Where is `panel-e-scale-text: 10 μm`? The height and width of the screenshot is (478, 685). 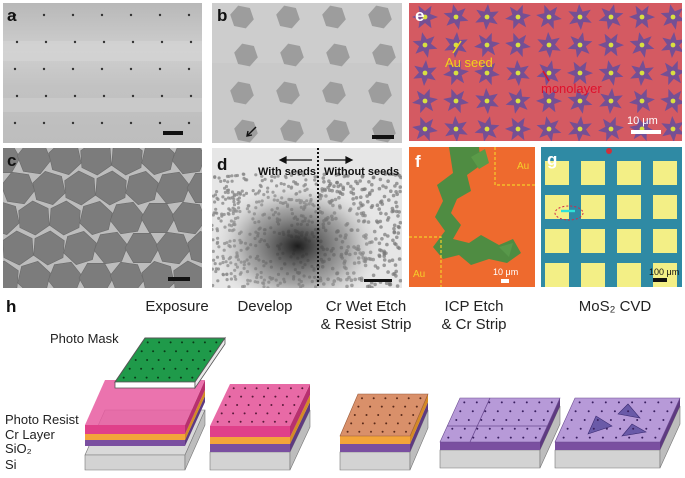 panel-e-scale-text: 10 μm is located at coordinates (642, 121).